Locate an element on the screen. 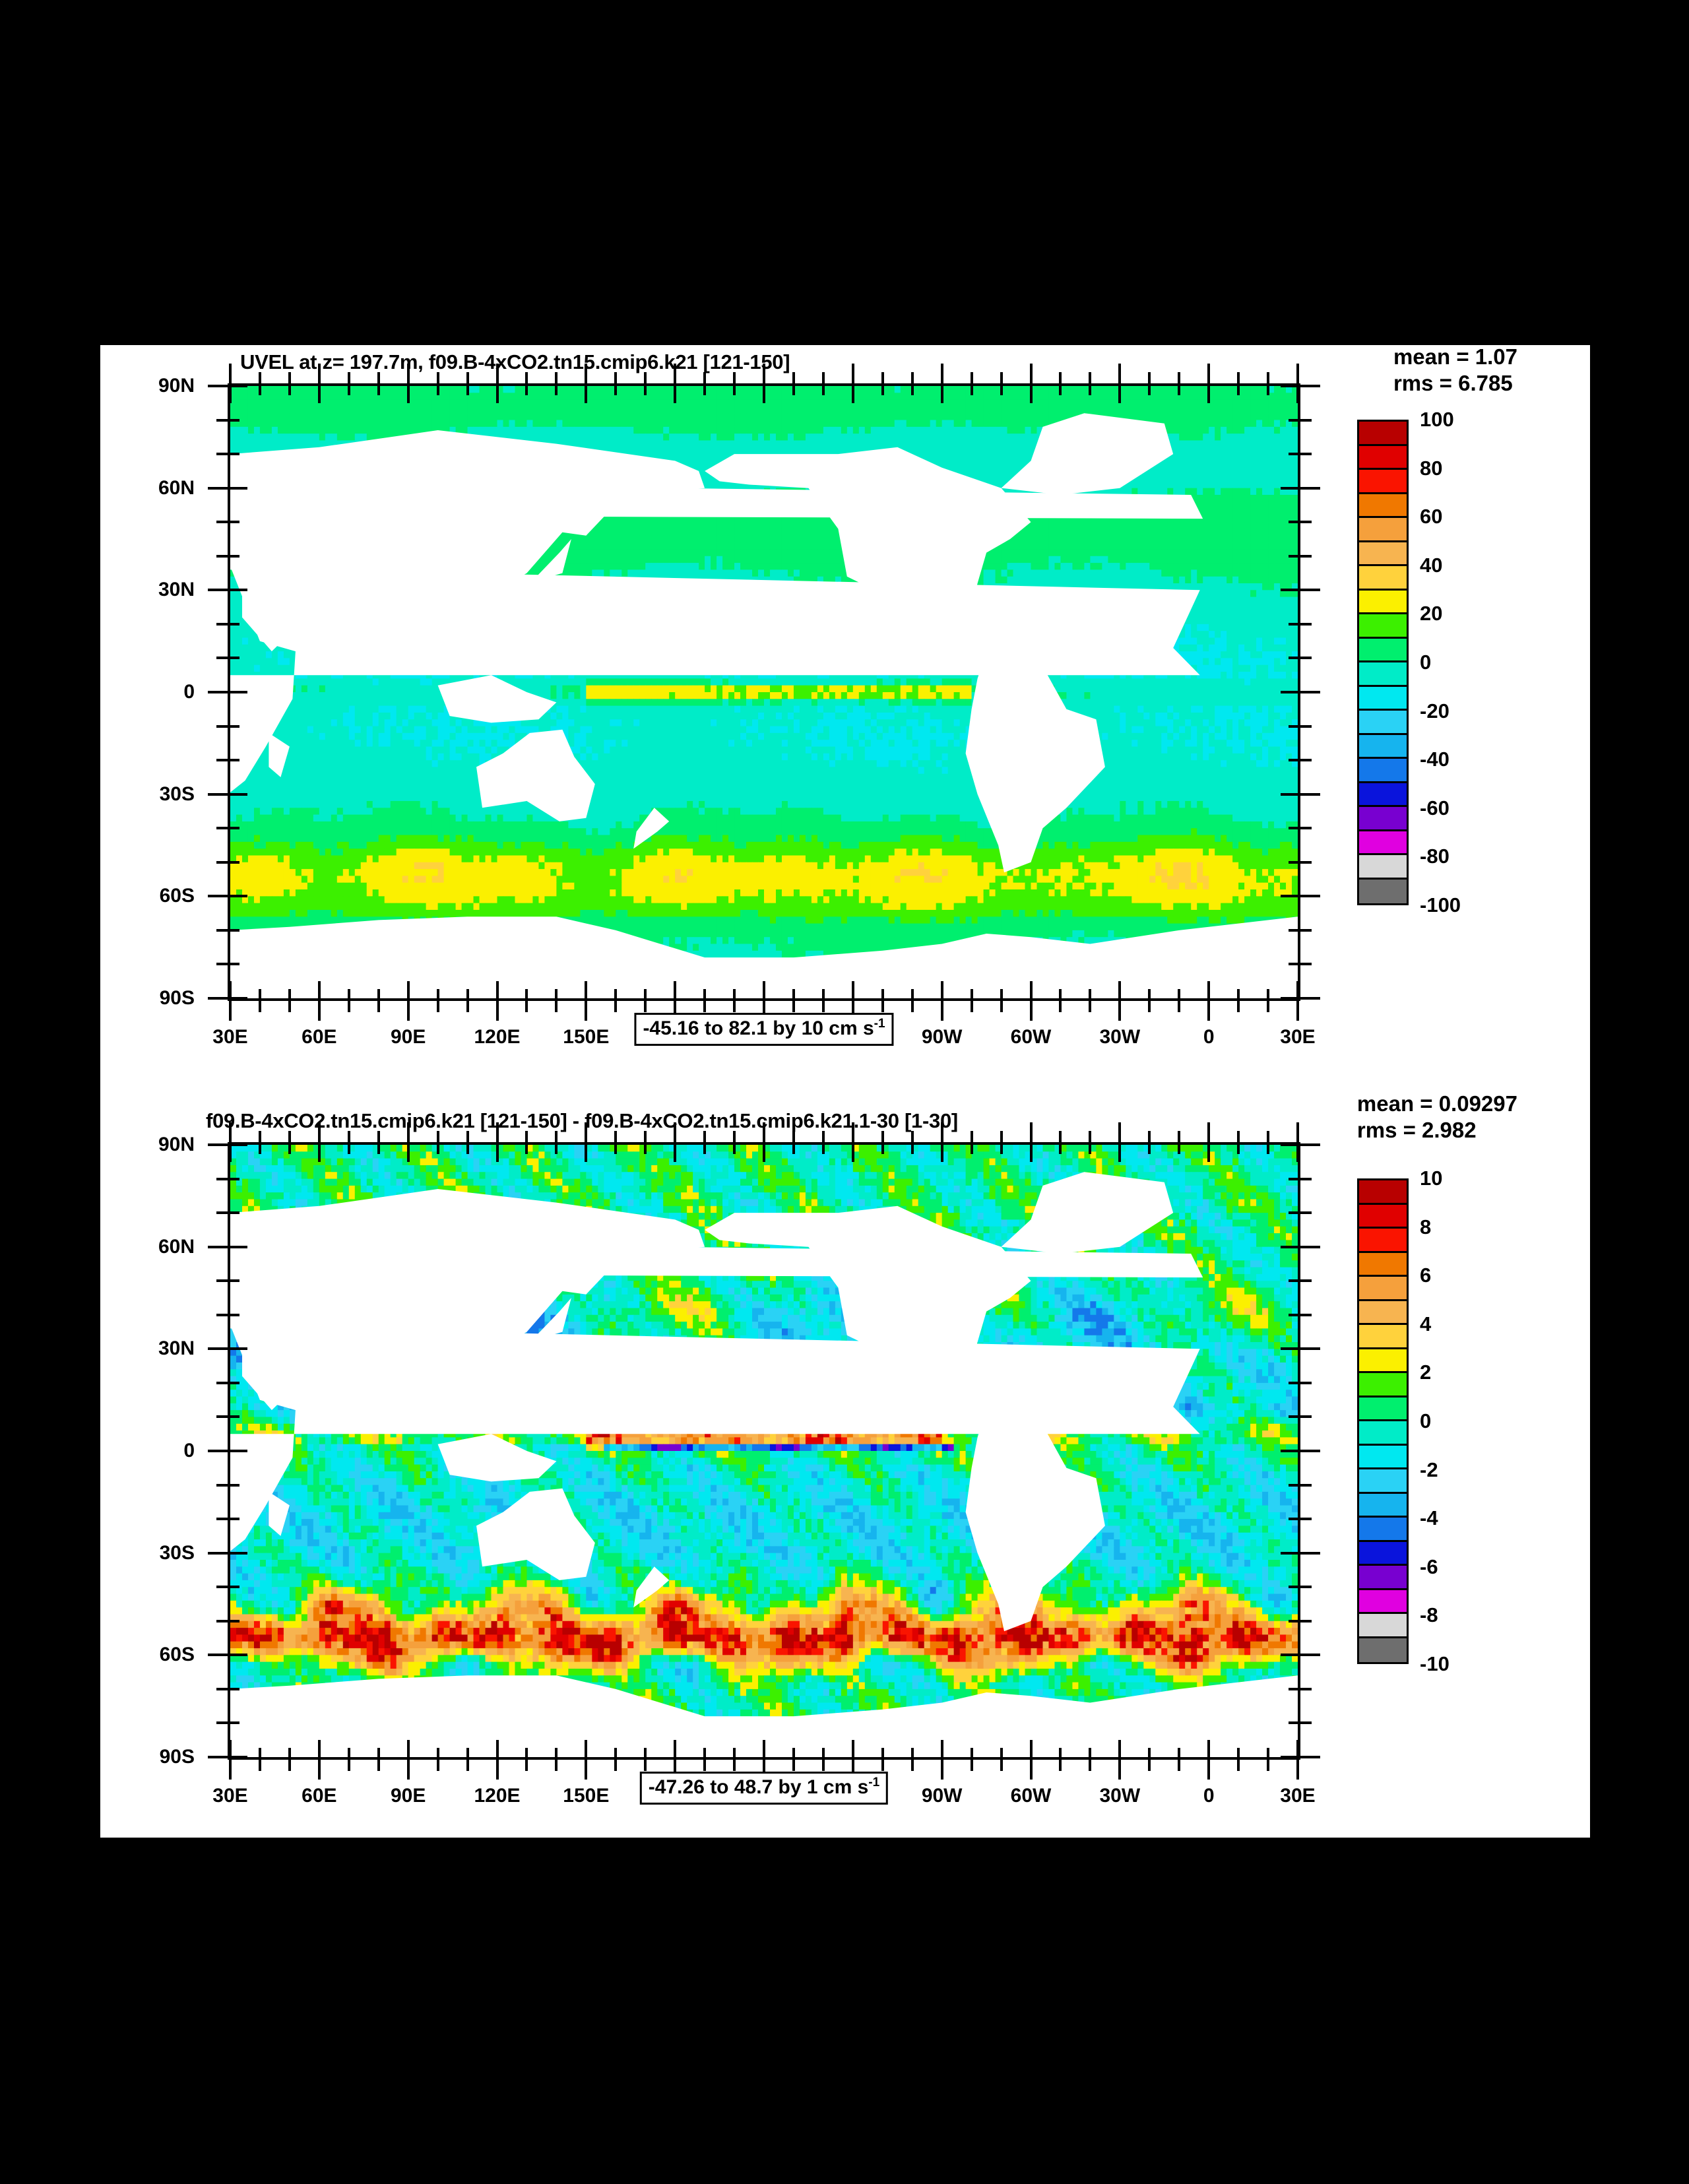 This screenshot has width=1689, height=2184. x-axis-label: 90E is located at coordinates (408, 1037).